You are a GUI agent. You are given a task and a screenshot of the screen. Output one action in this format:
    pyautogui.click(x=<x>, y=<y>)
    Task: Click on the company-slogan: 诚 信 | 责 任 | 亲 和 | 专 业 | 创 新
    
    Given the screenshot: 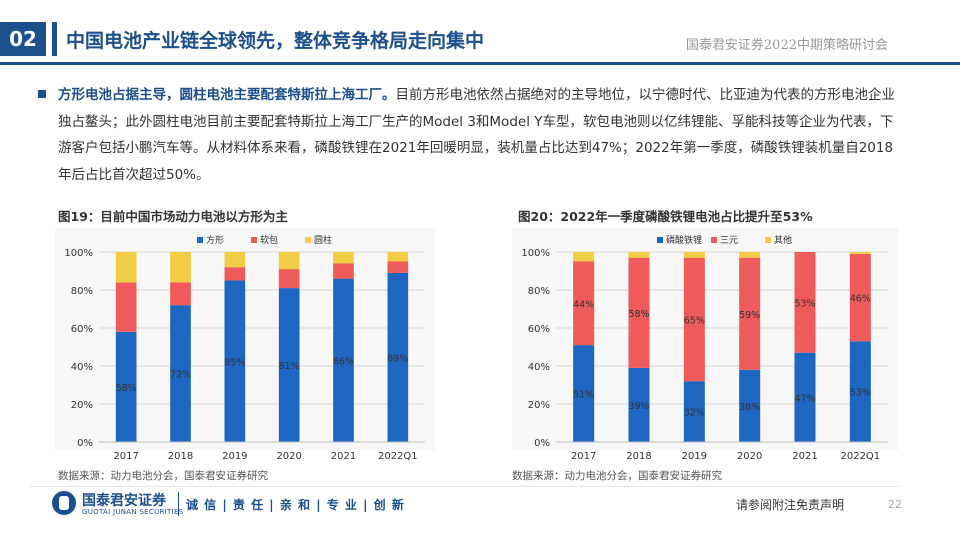 What is the action you would take?
    pyautogui.click(x=295, y=505)
    